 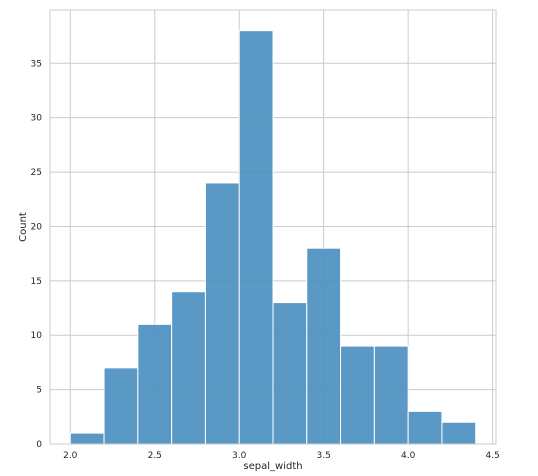 What do you see at coordinates (39, 445) in the screenshot?
I see `y-tick-label: 0` at bounding box center [39, 445].